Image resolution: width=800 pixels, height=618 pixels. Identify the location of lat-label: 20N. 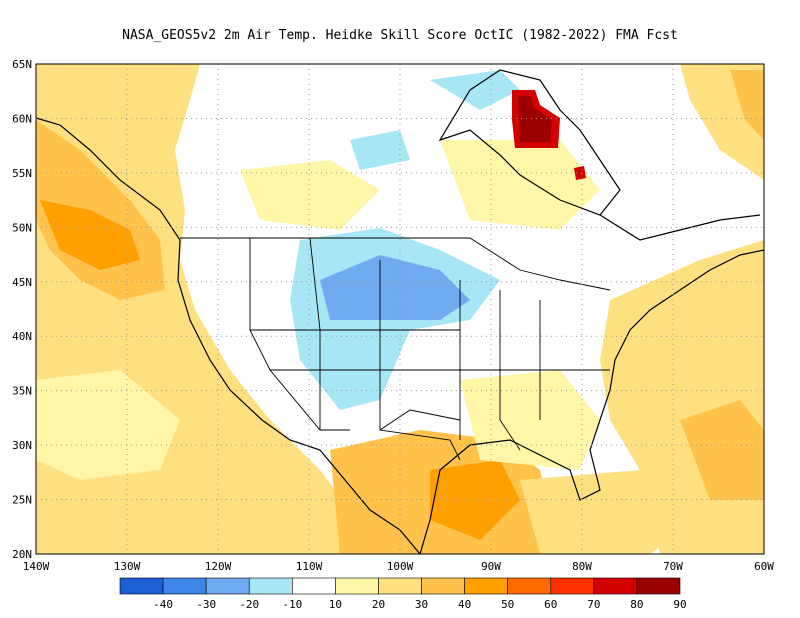
(22, 554).